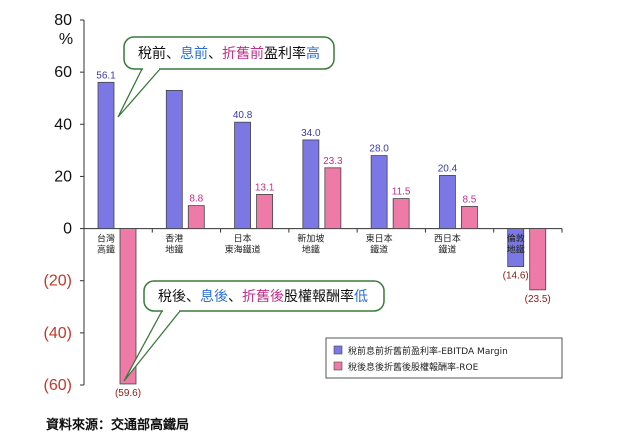 This screenshot has height=438, width=625. What do you see at coordinates (174, 239) in the screenshot?
I see `category-label: 香港` at bounding box center [174, 239].